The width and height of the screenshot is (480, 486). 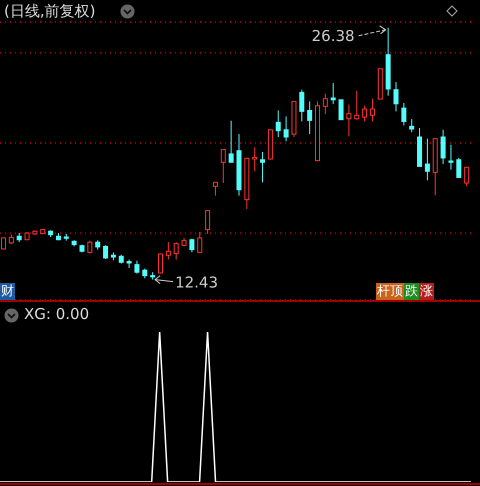 What do you see at coordinates (196, 283) in the screenshot?
I see `annotation: 12.43` at bounding box center [196, 283].